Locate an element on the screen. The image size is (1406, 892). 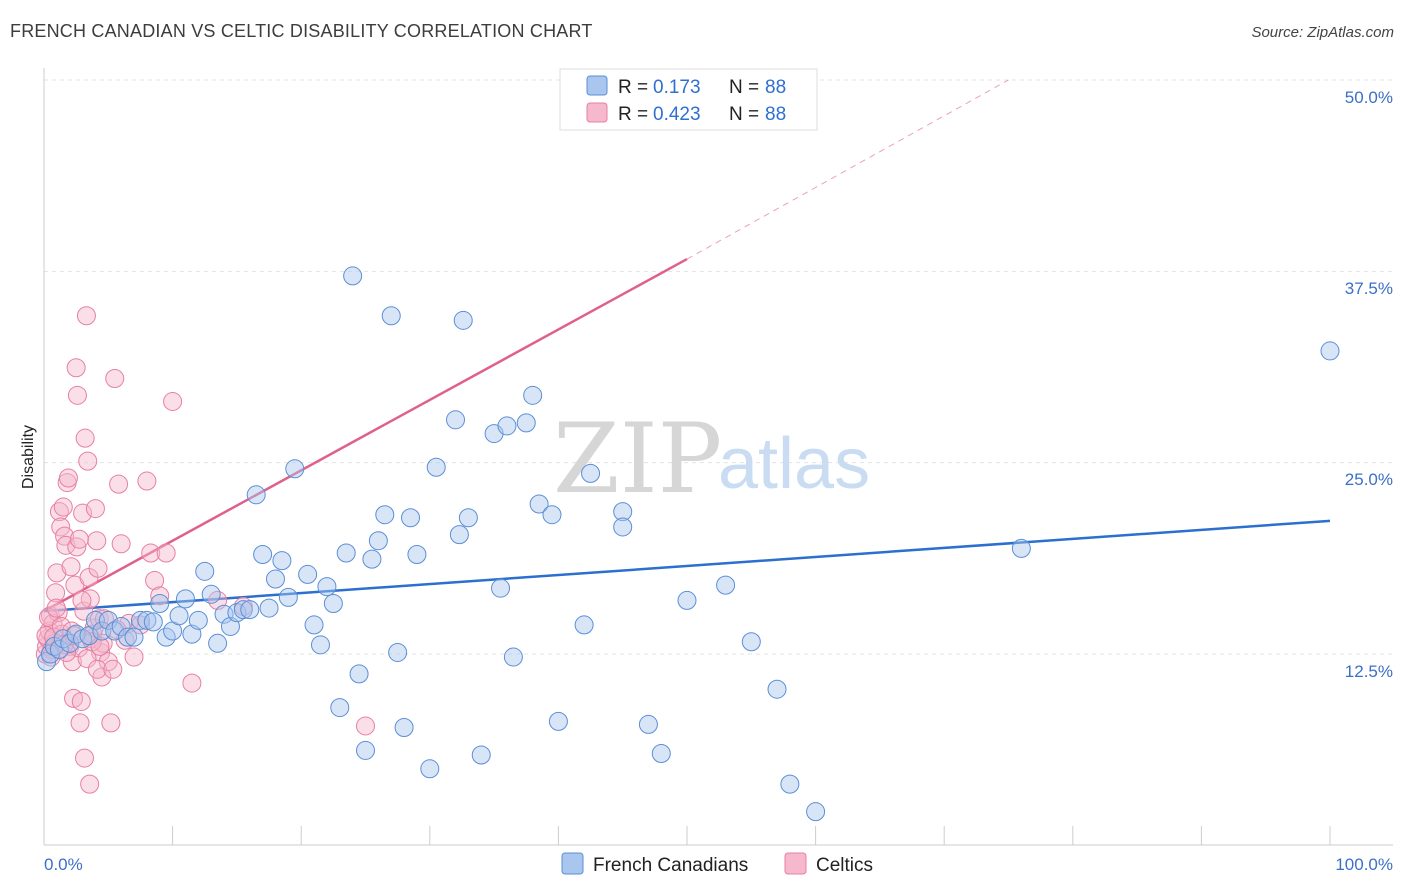
bottom-legend: French Canadians Celtics is located at coordinates (717, 864).